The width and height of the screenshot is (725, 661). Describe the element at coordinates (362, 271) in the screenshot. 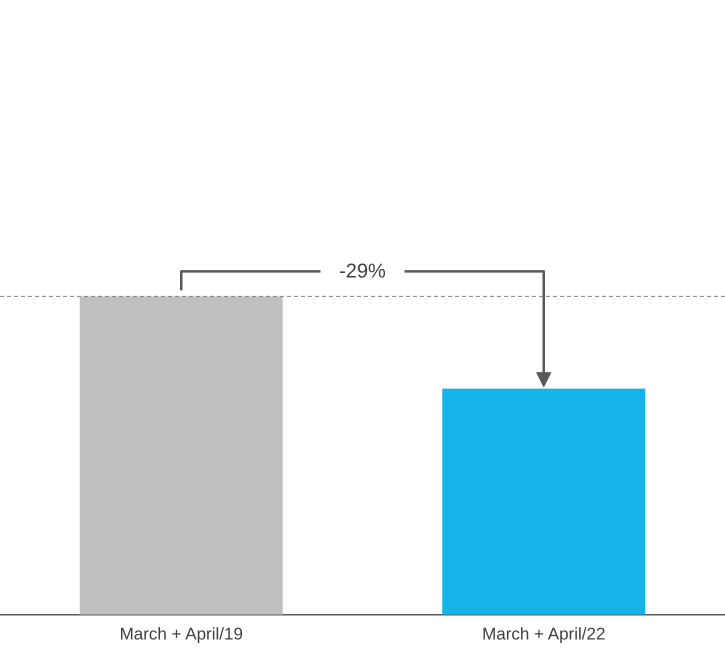

I see `text: -29%` at that location.